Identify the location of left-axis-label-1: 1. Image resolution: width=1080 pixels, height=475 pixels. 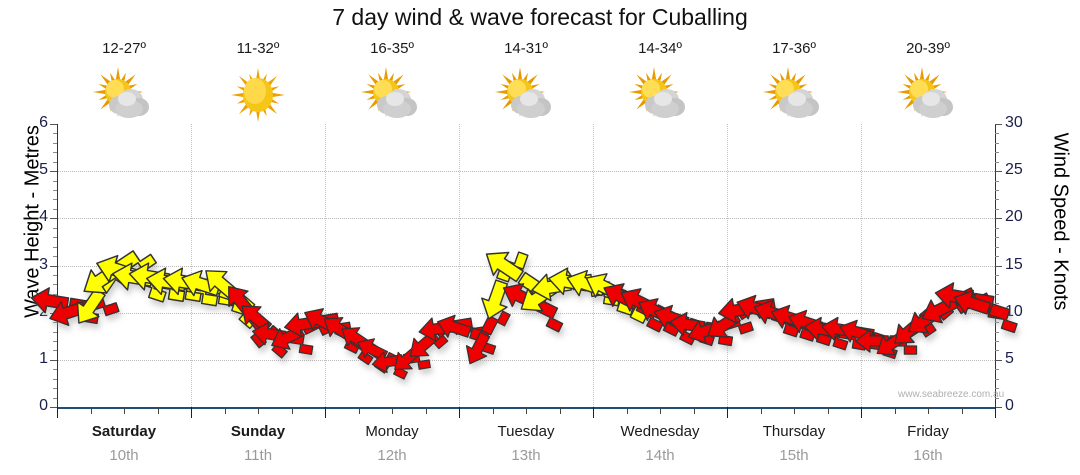
(43, 358).